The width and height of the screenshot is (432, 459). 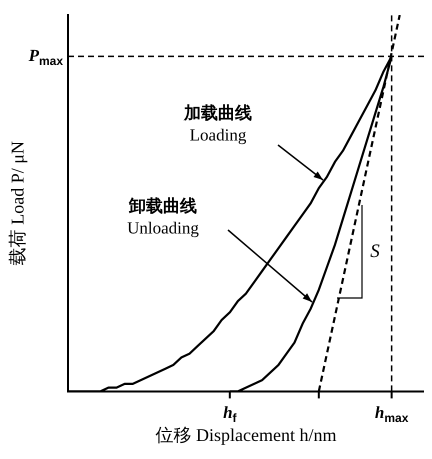 I want to click on annotation: 加载曲线 Loading, so click(x=217, y=123).